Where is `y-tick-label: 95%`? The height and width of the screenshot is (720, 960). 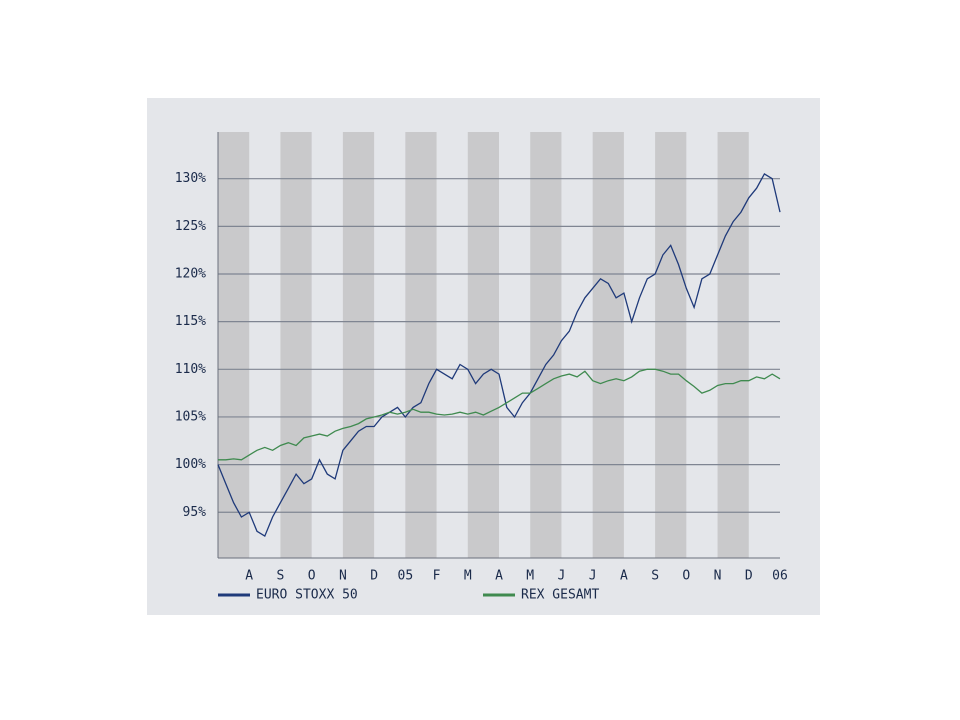
y-tick-label: 95% is located at coordinates (195, 512).